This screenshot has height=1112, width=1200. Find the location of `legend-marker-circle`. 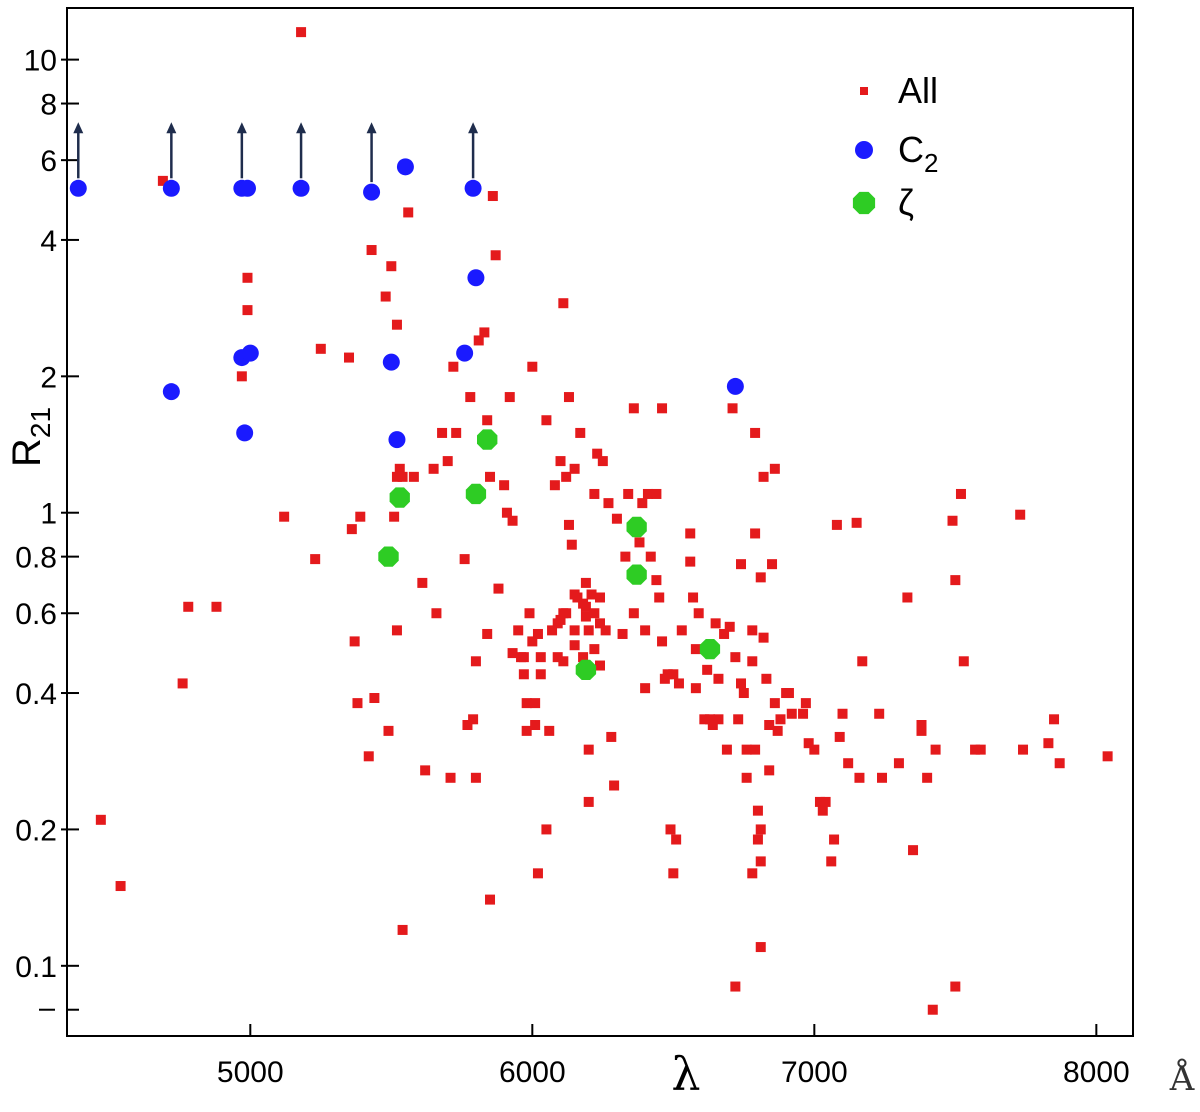

legend-marker-circle is located at coordinates (864, 150).